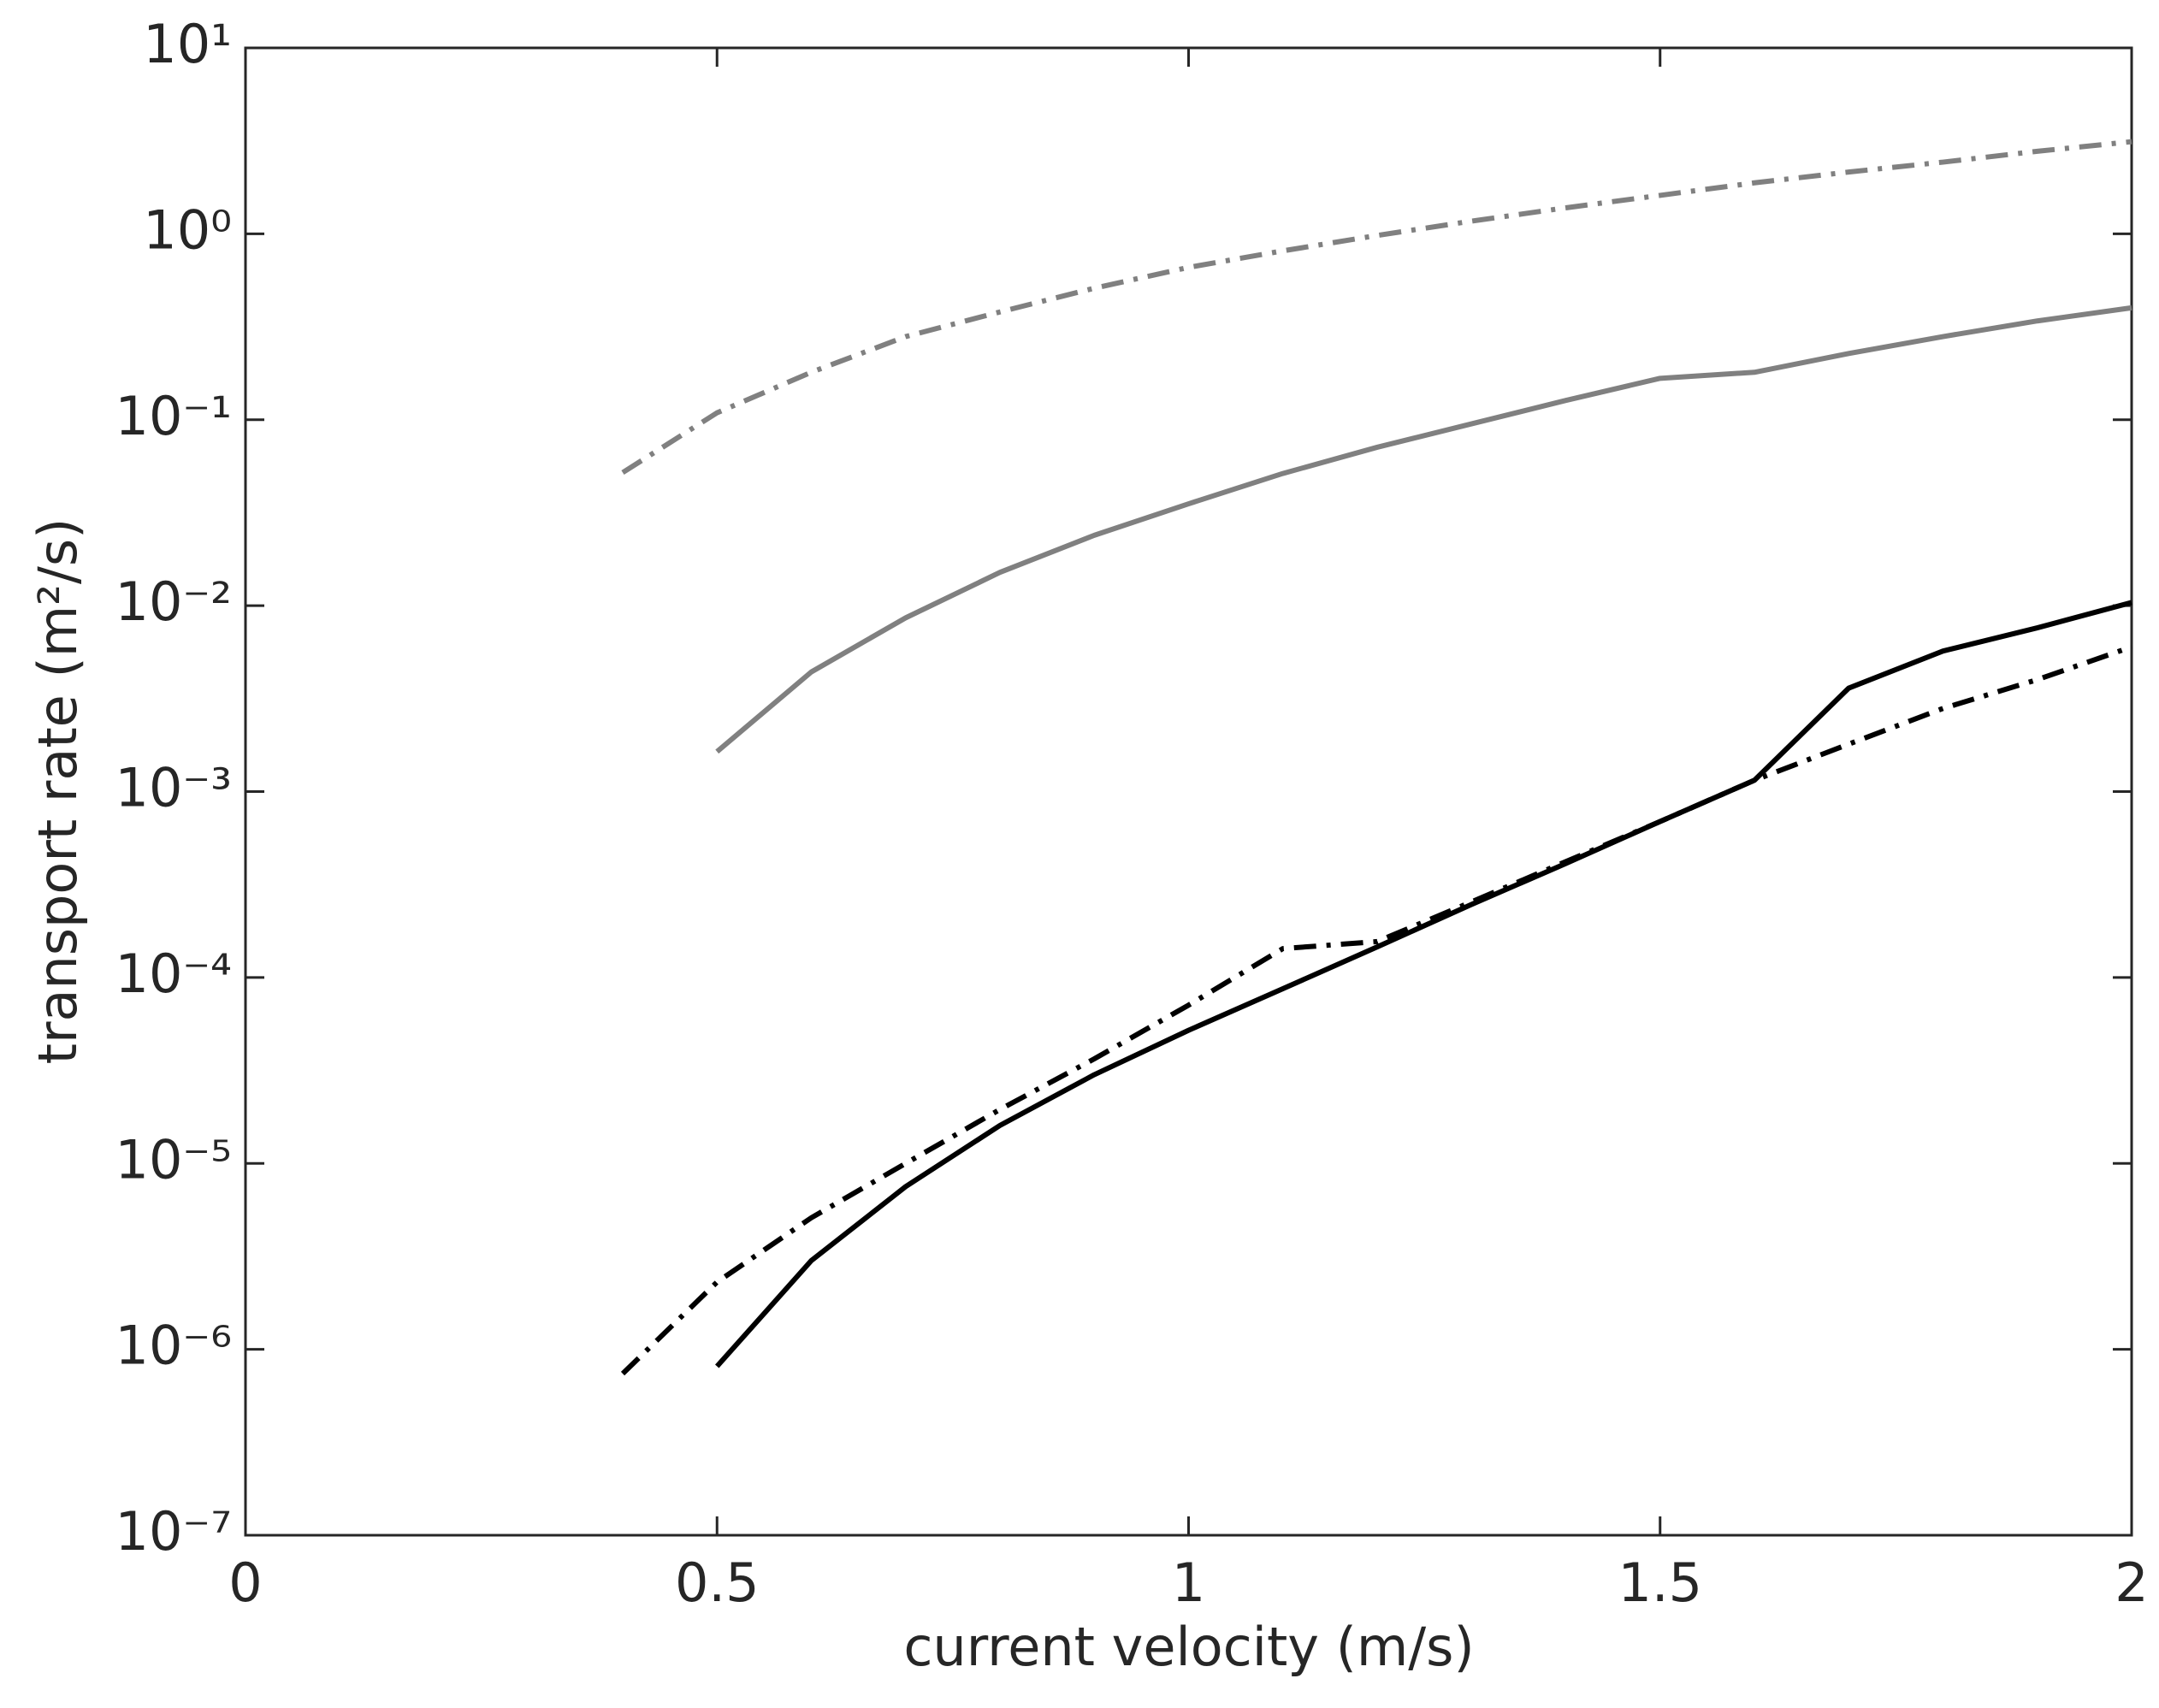 This screenshot has width=2159, height=1708. I want to click on y-tick-label: 10⁻⁴, so click(173, 974).